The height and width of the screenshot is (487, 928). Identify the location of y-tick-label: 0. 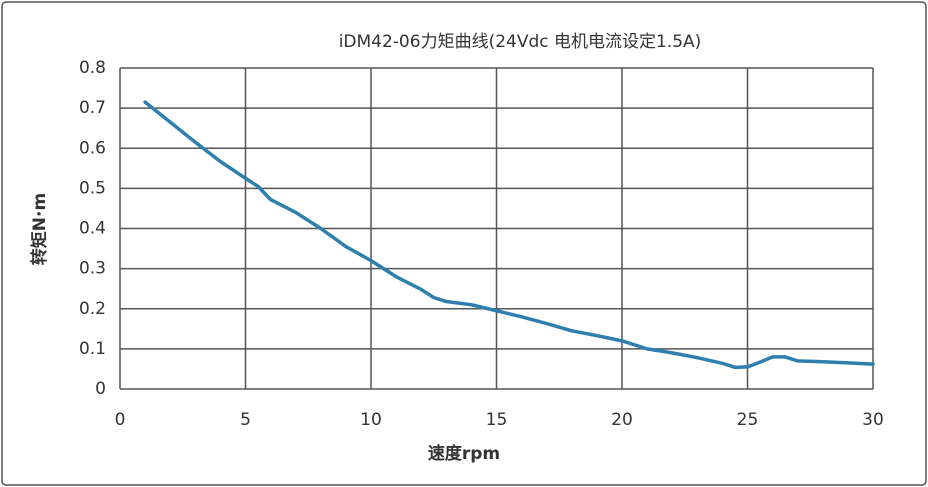
(100, 389).